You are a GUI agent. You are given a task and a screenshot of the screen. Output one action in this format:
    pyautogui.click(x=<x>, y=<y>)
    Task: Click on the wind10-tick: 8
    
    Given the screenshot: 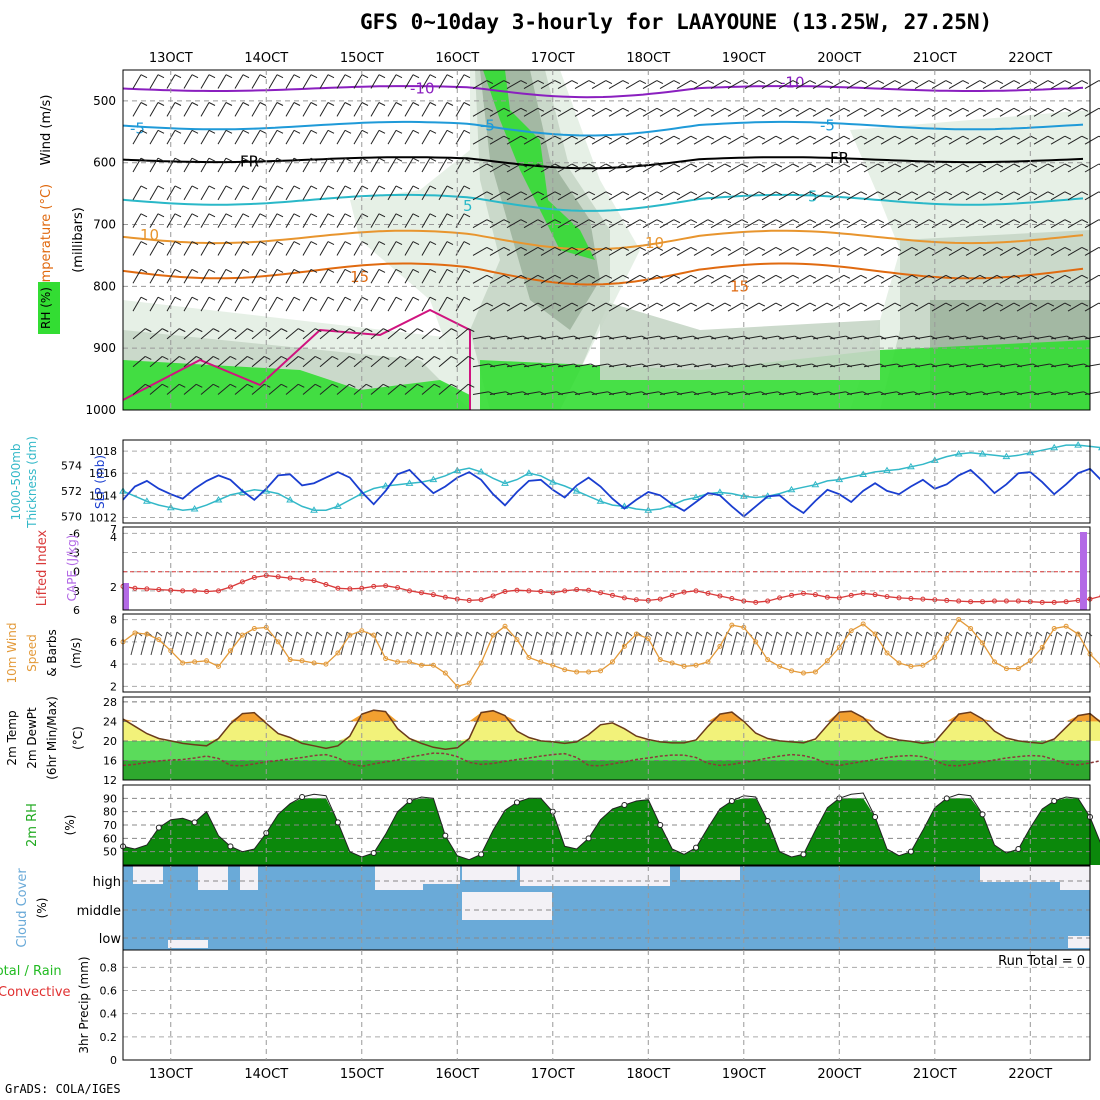 What is the action you would take?
    pyautogui.click(x=113, y=620)
    